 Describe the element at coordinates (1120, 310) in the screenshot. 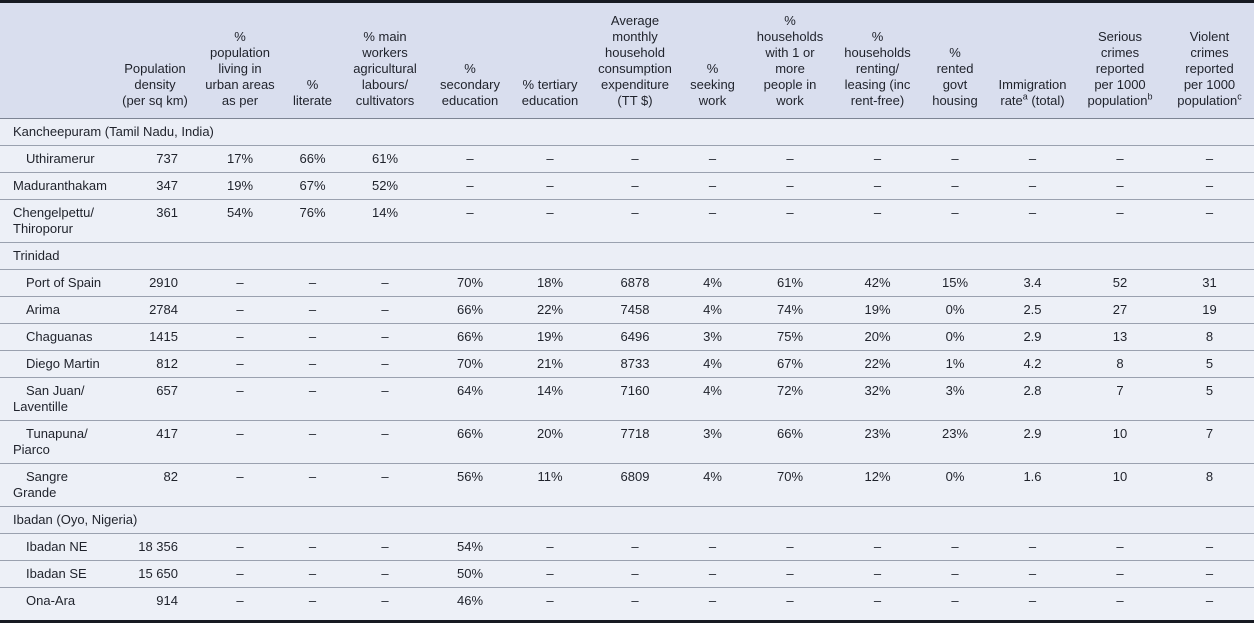

I see `cell-serious: 27` at that location.